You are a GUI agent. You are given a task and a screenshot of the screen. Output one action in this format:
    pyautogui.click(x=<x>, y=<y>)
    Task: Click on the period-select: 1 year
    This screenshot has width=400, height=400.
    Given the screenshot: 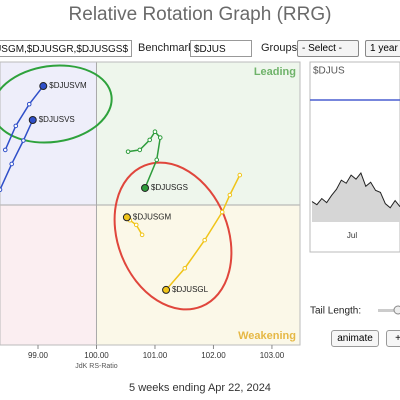 What is the action you would take?
    pyautogui.click(x=382, y=48)
    